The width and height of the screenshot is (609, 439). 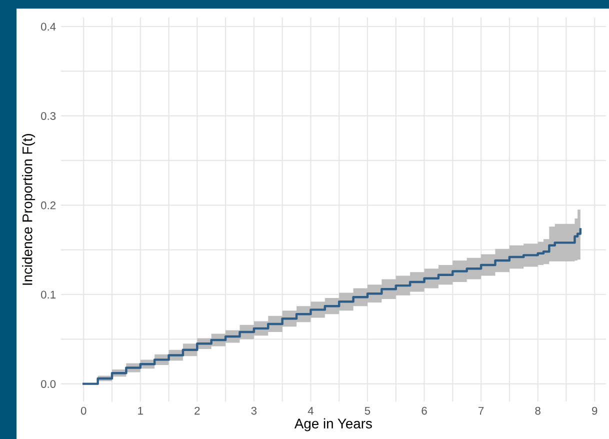 I want to click on x-tick-label: 2, so click(x=197, y=410).